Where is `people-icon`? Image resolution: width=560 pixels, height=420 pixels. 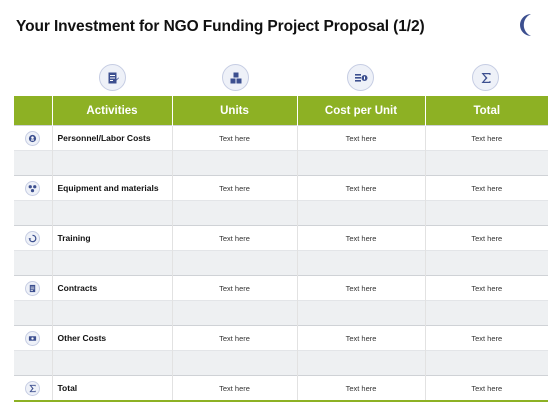 people-icon is located at coordinates (33, 138).